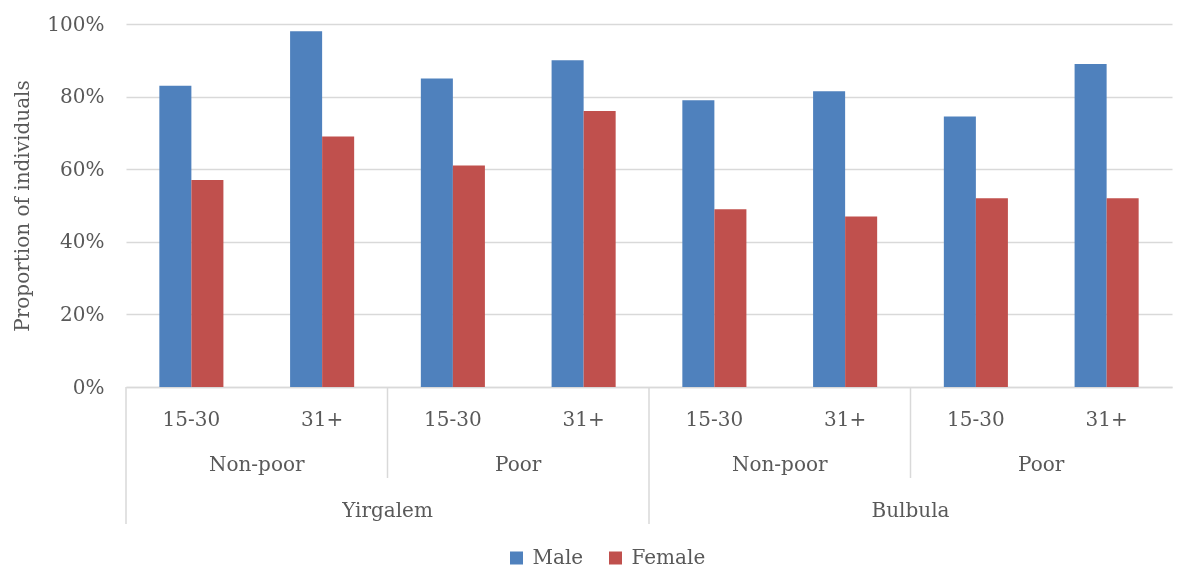 The image size is (1177, 569). Describe the element at coordinates (22, 206) in the screenshot. I see `y-axis-title: Proportion of individuals` at that location.